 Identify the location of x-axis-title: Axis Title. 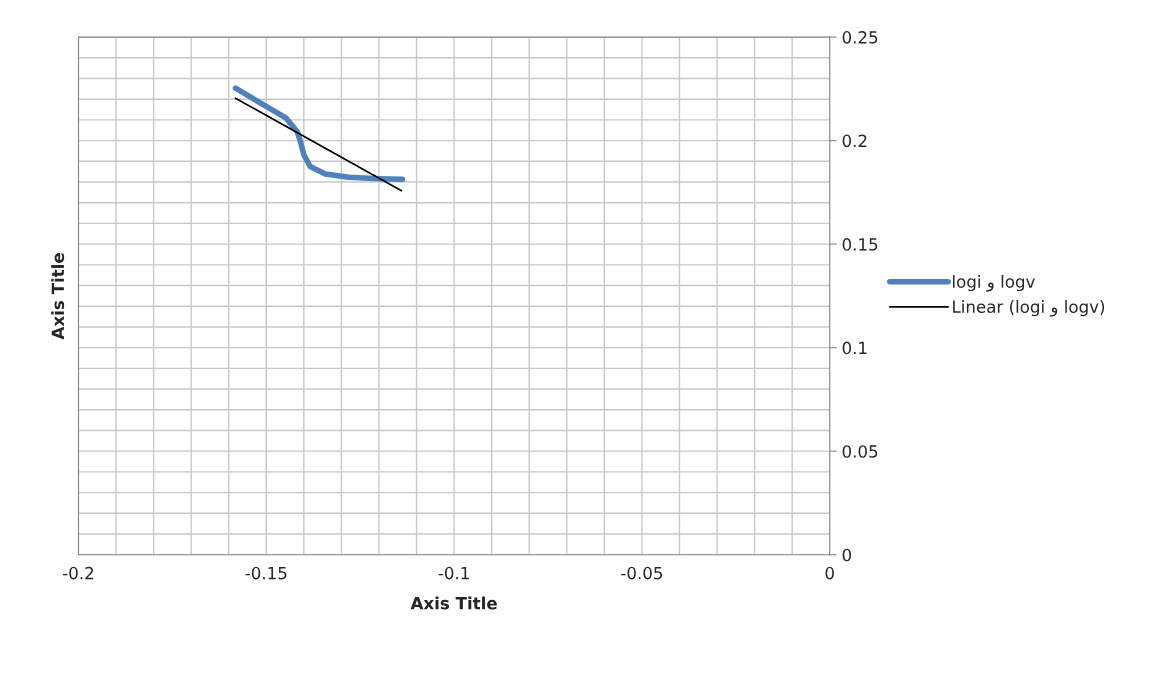
(453, 603).